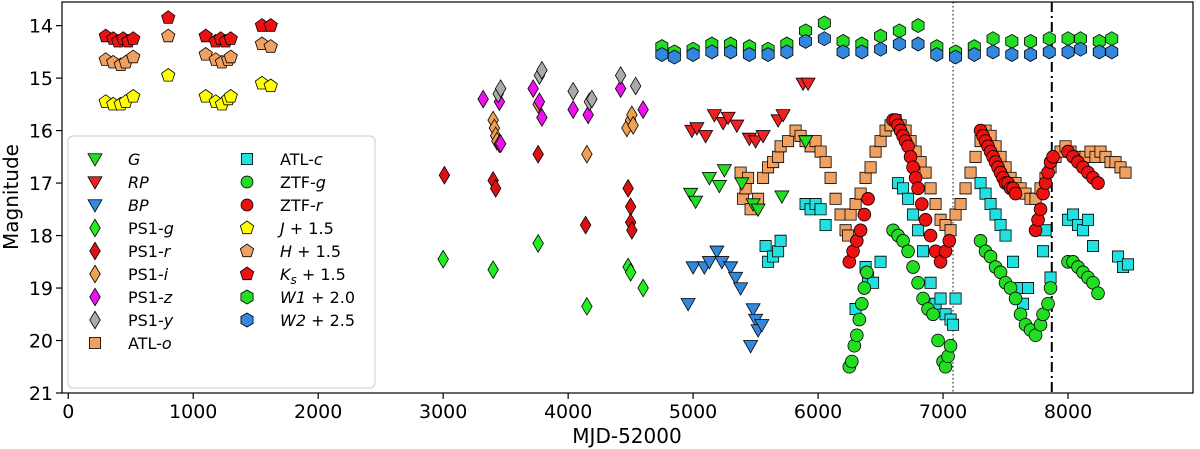 This screenshot has width=1200, height=449. What do you see at coordinates (150, 343) in the screenshot?
I see `legend-label: ATL-o` at bounding box center [150, 343].